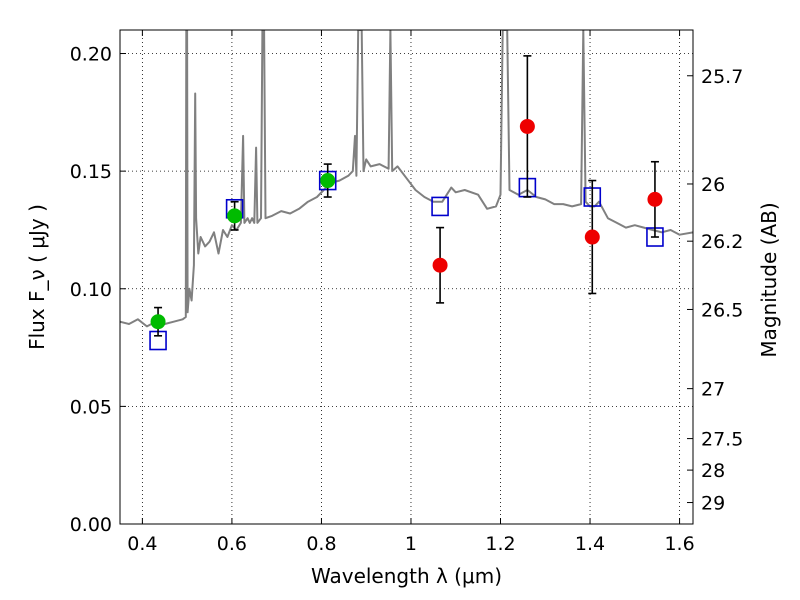  What do you see at coordinates (91, 525) in the screenshot?
I see `y-tick-label: 0.00` at bounding box center [91, 525].